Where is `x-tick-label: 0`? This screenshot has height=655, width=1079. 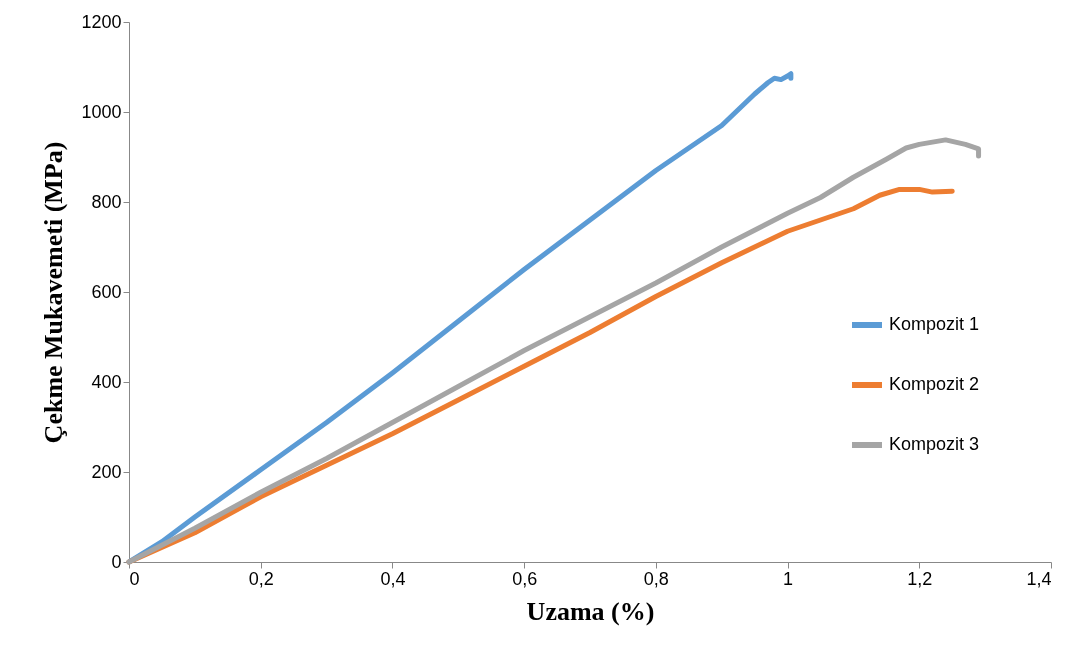
x-tick-label: 0 is located at coordinates (134, 578).